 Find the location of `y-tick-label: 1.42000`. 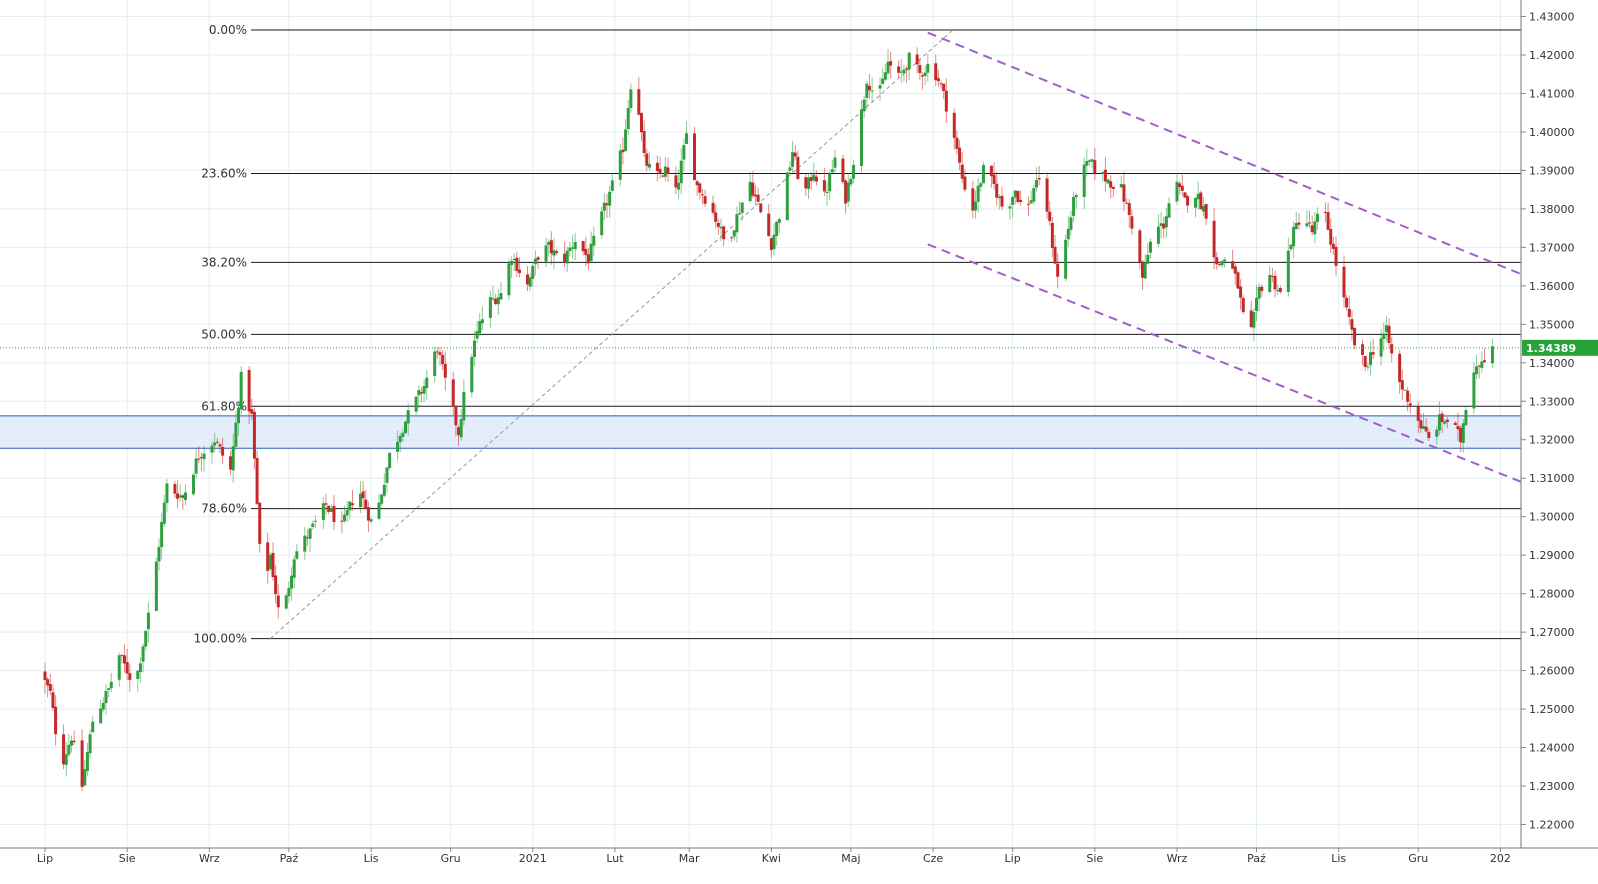

y-tick-label: 1.42000 is located at coordinates (1552, 55).